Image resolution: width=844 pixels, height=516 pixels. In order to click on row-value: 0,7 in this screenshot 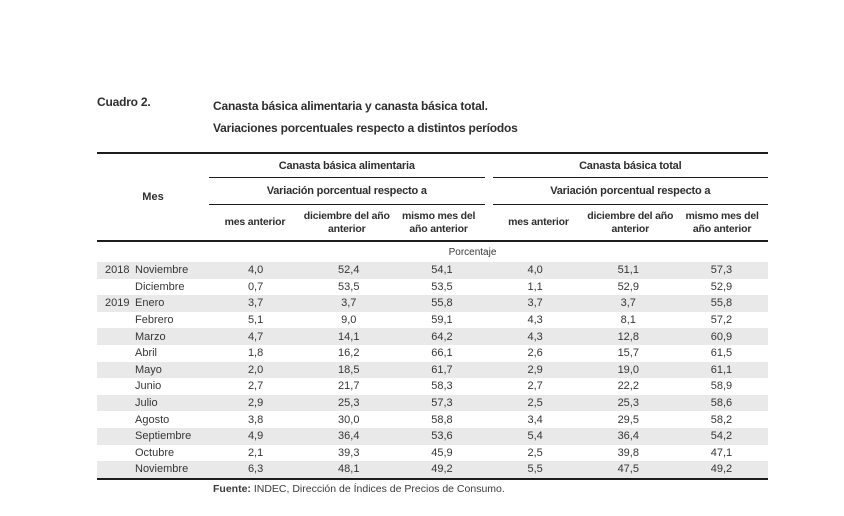, I will do `click(255, 286)`.